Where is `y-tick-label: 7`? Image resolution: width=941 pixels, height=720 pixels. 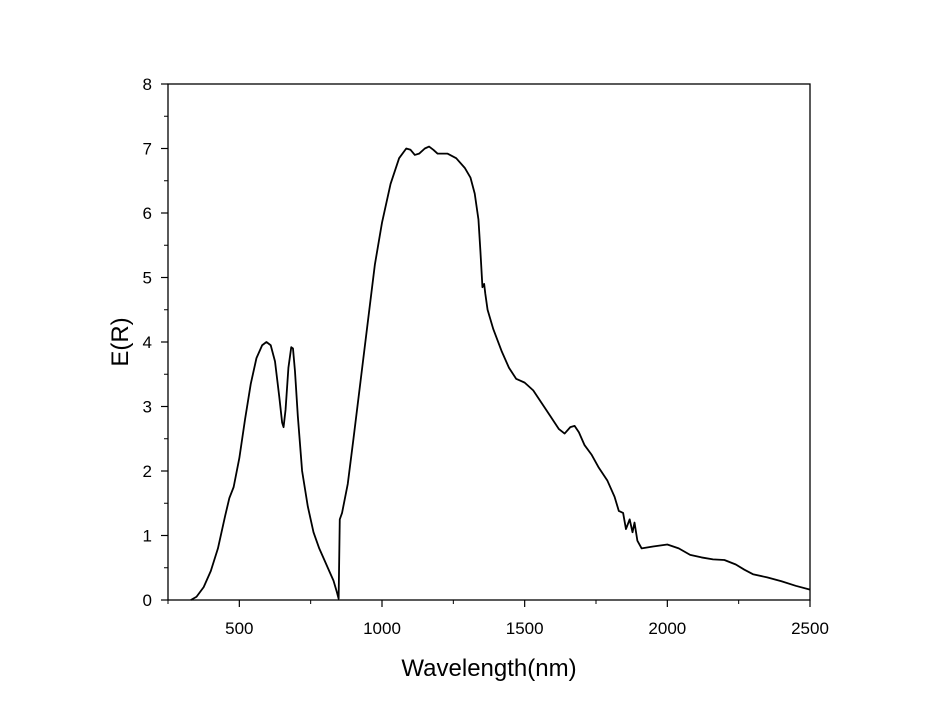 y-tick-label: 7 is located at coordinates (147, 149).